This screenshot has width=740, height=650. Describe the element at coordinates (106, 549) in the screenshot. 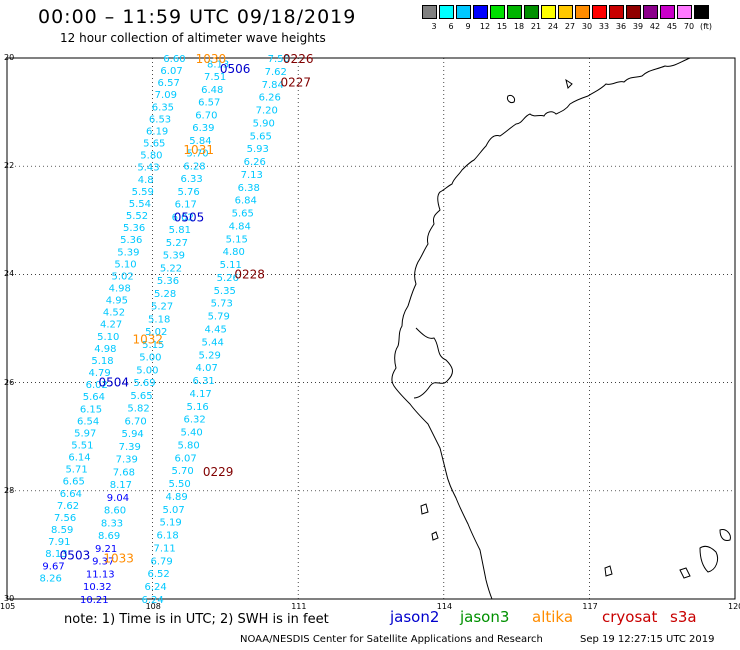

I see `wave-height-value: 9.21` at that location.